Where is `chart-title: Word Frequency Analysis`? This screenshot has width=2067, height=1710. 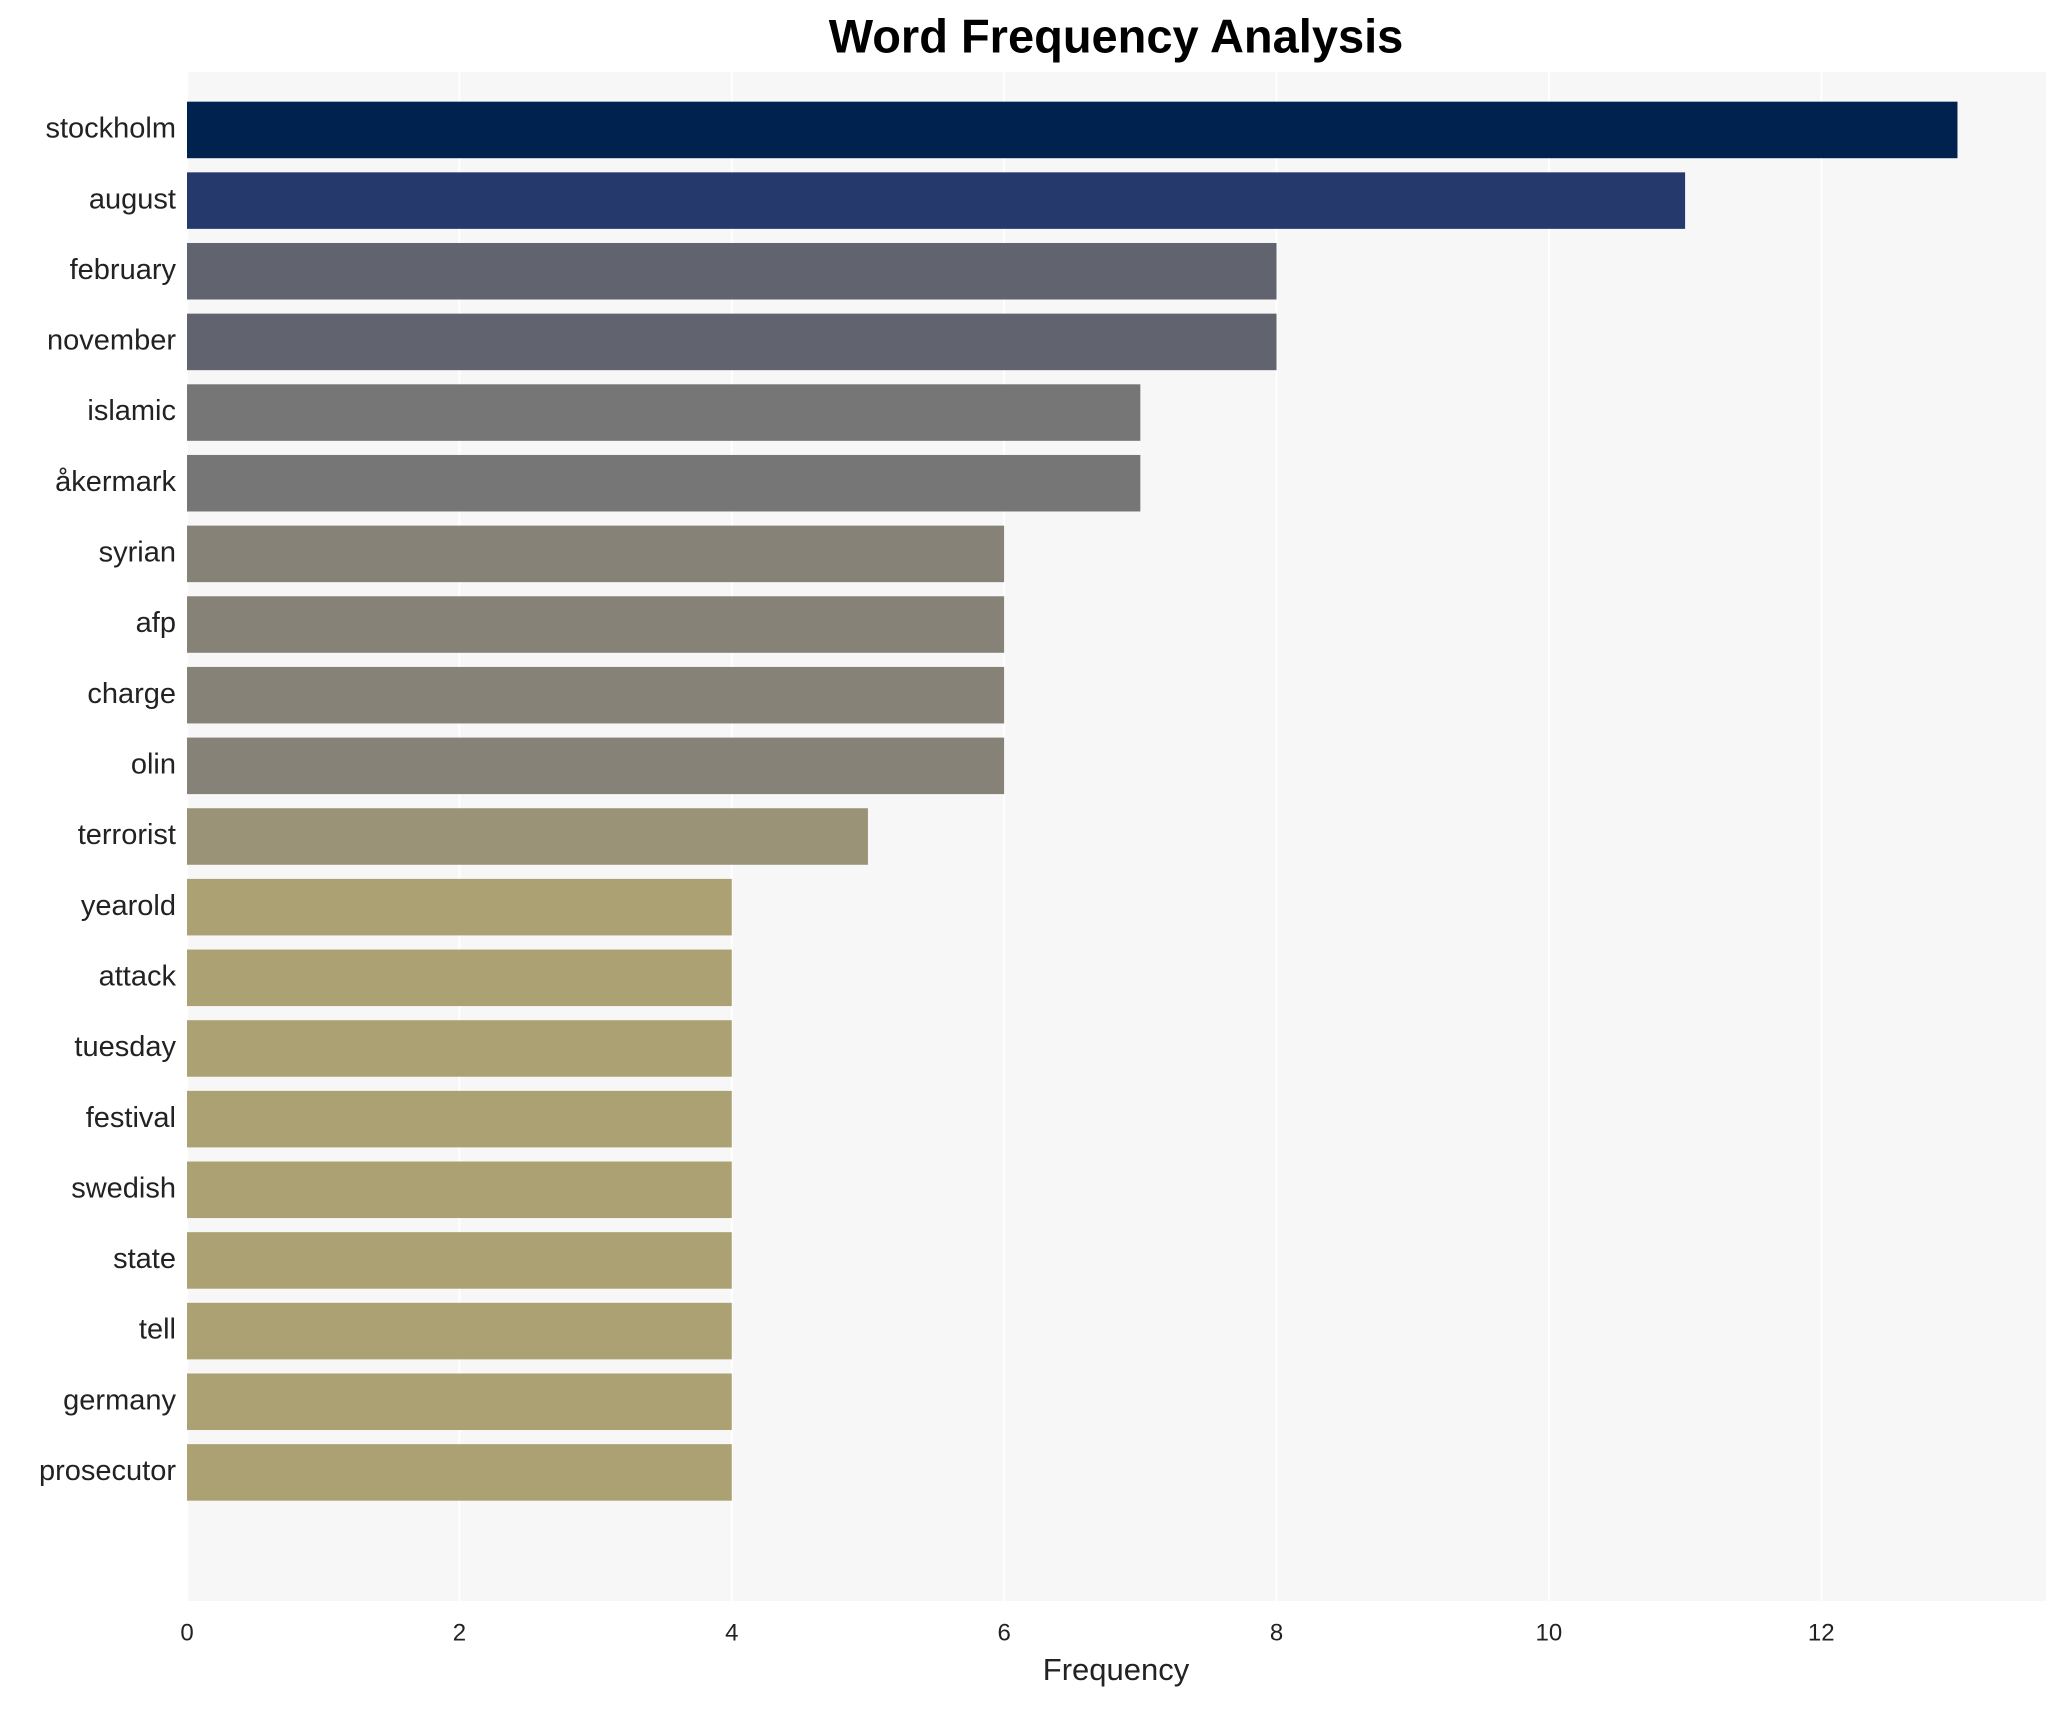
chart-title: Word Frequency Analysis is located at coordinates (1116, 35).